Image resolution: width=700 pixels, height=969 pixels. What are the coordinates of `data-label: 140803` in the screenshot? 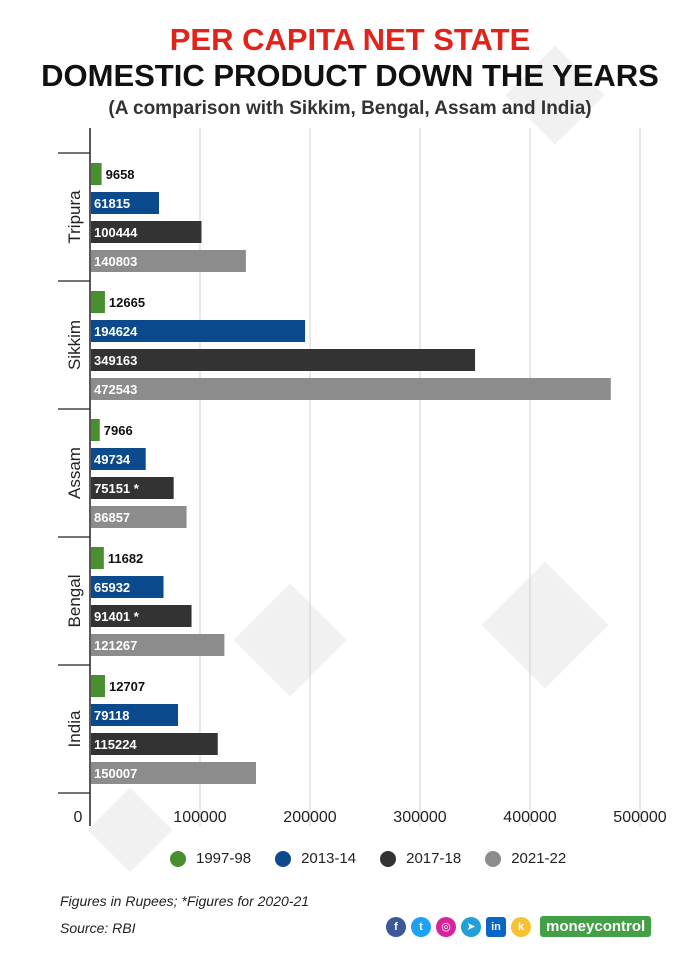 It's located at (115, 261).